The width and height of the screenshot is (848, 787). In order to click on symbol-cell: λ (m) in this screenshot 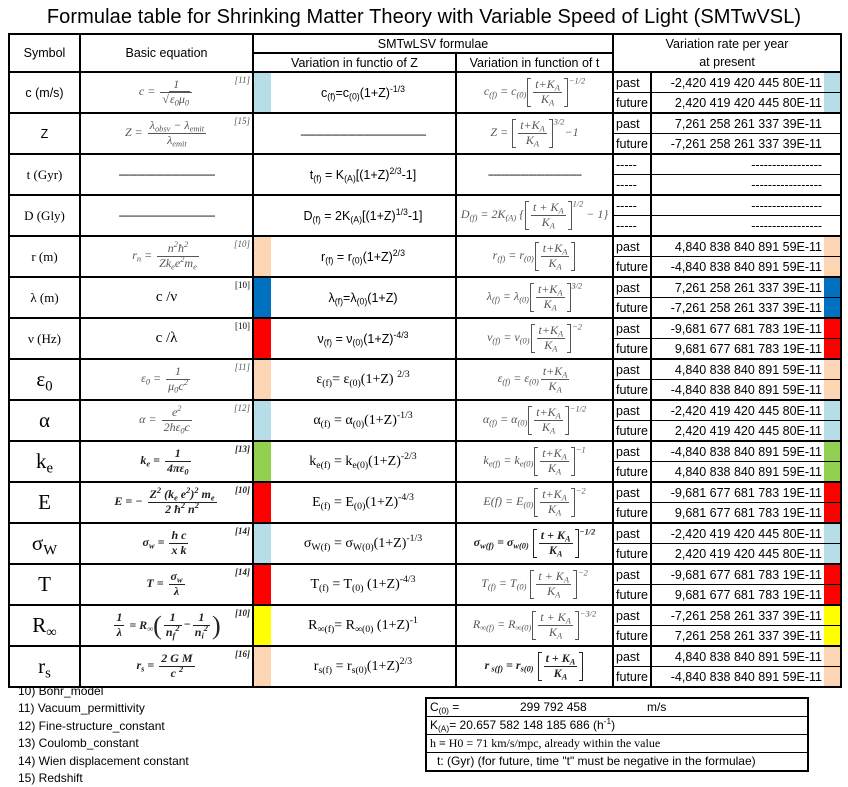, I will do `click(44, 297)`.